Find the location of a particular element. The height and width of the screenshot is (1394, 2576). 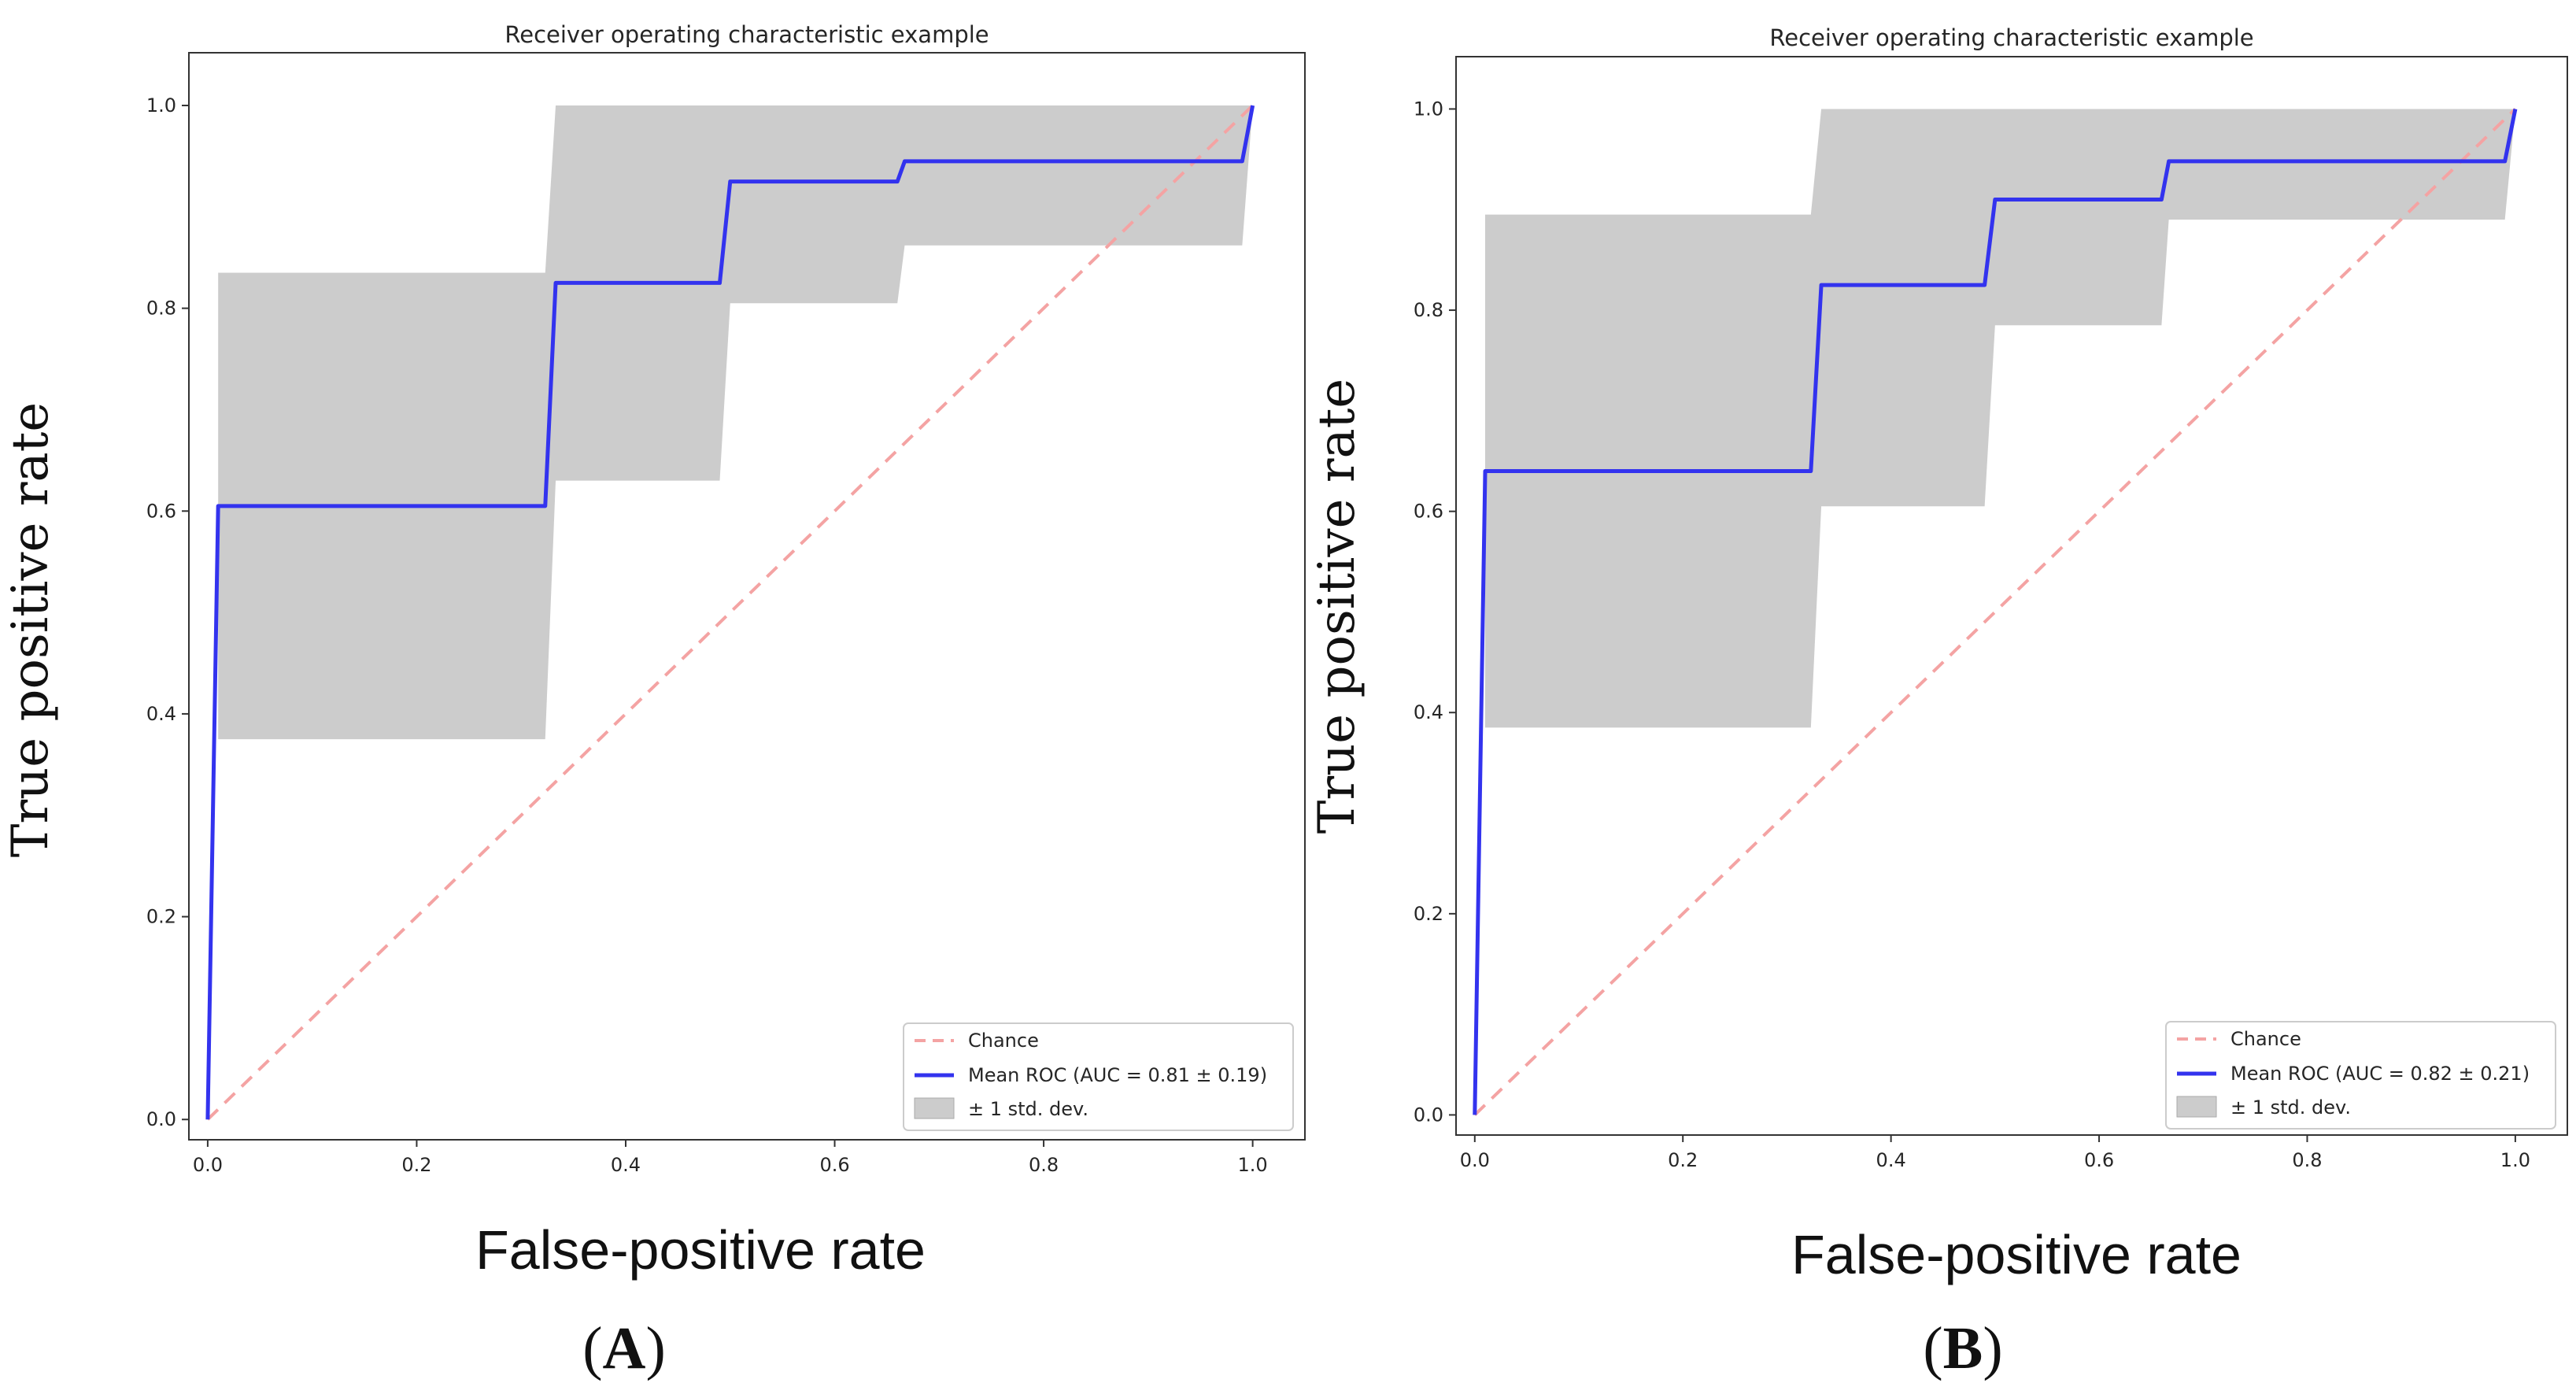

panel-label: (B) is located at coordinates (1962, 1348).